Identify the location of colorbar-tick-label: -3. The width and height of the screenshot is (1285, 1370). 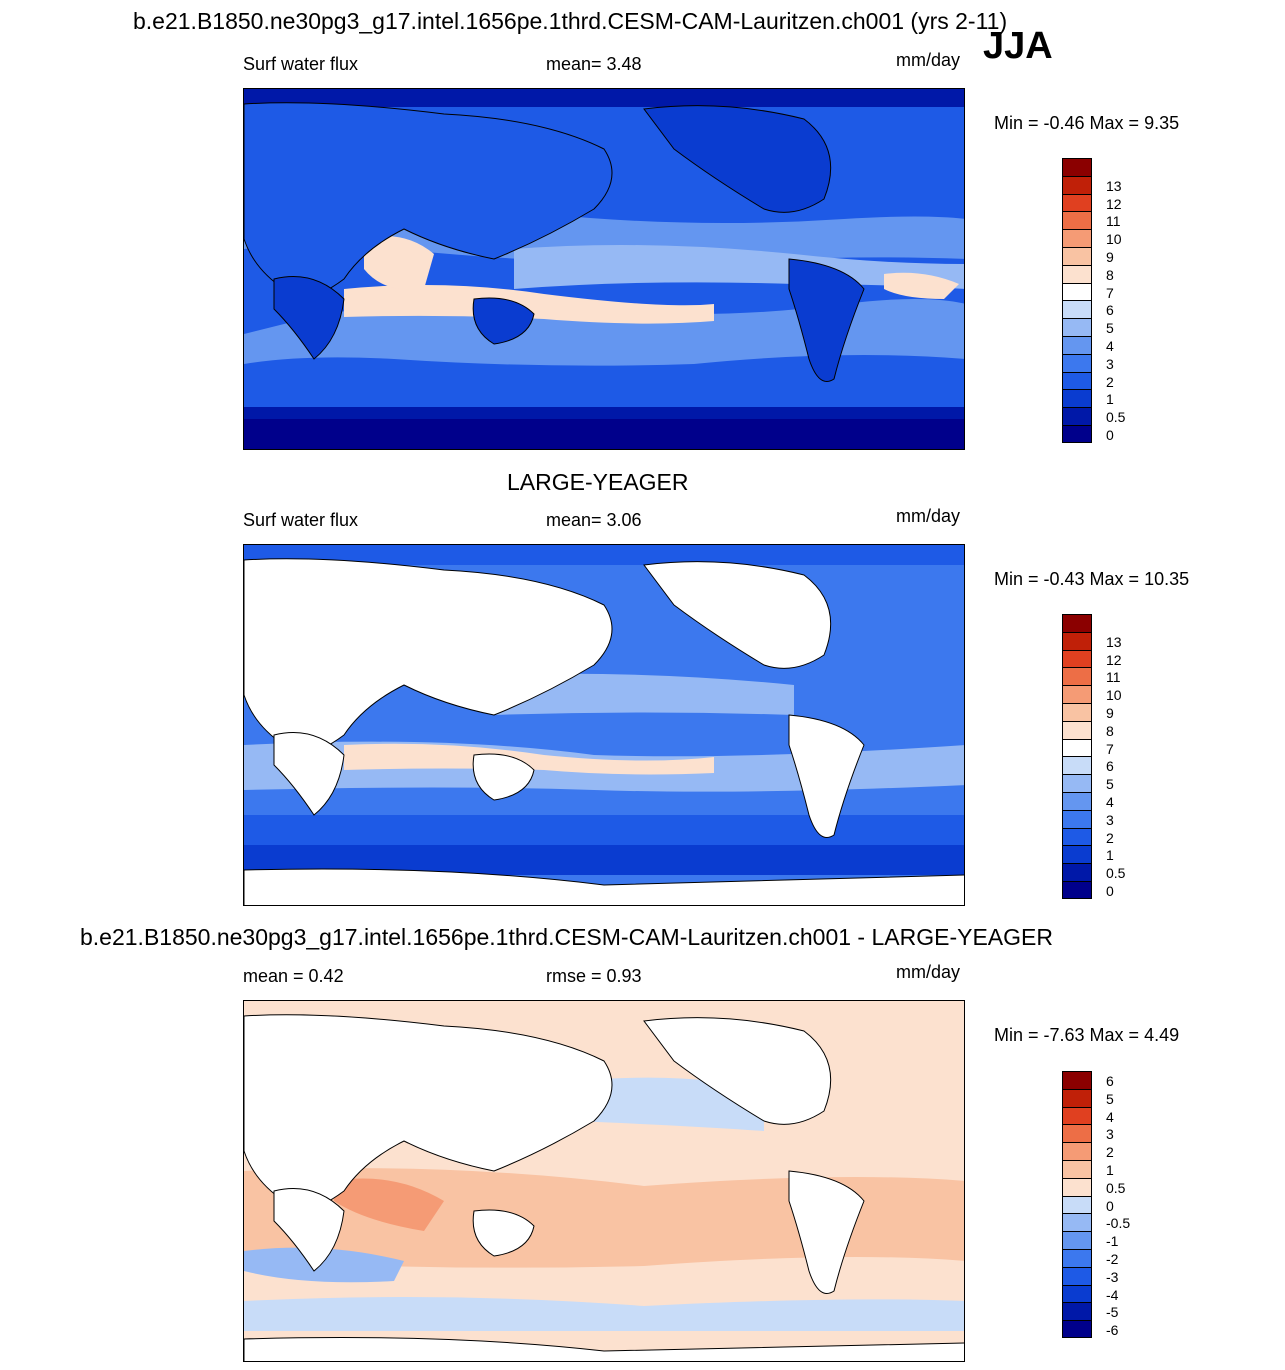
(1112, 1276).